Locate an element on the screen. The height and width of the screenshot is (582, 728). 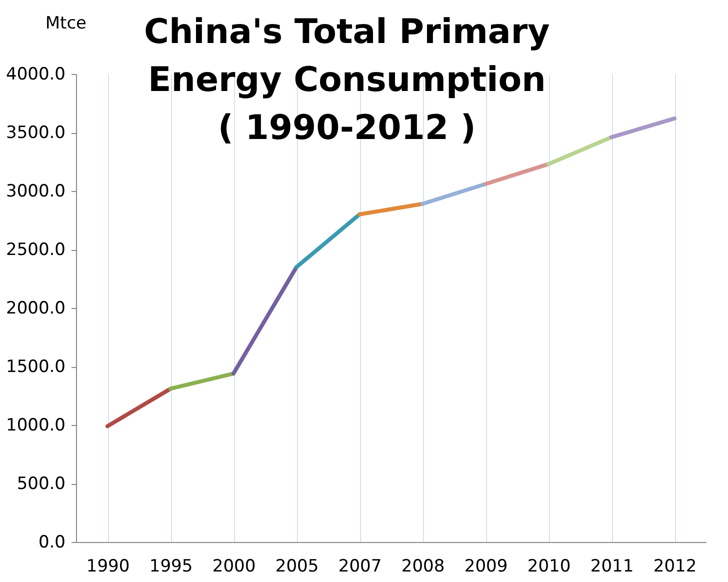
x-tick-label: 2008 is located at coordinates (423, 566).